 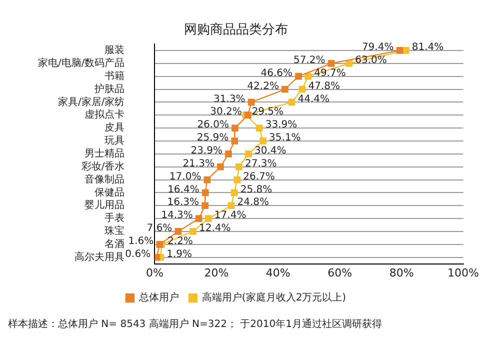 I want to click on data-label: 63.0%, so click(x=371, y=60).